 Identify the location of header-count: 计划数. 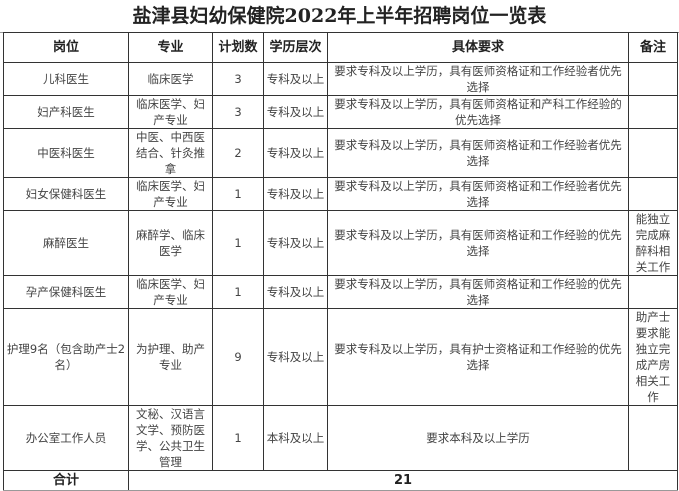
(238, 47).